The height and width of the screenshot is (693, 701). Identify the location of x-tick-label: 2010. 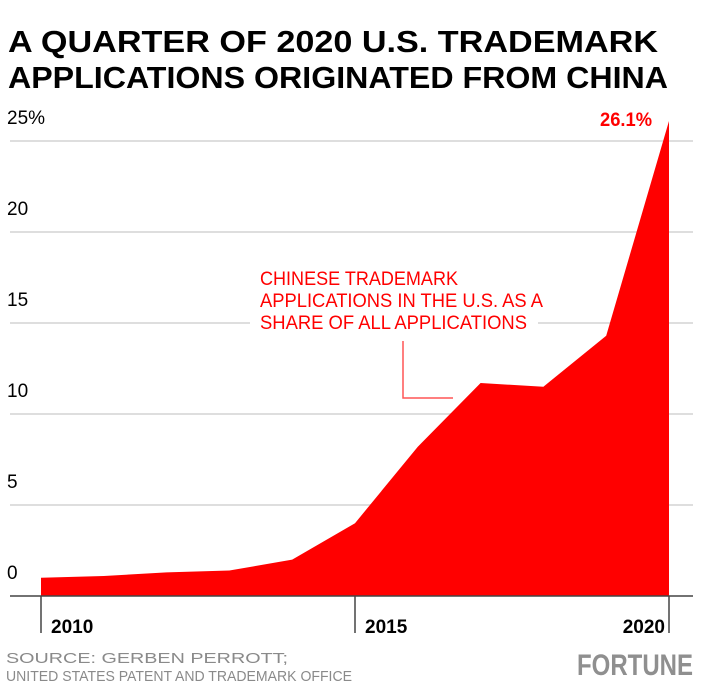
(72, 627).